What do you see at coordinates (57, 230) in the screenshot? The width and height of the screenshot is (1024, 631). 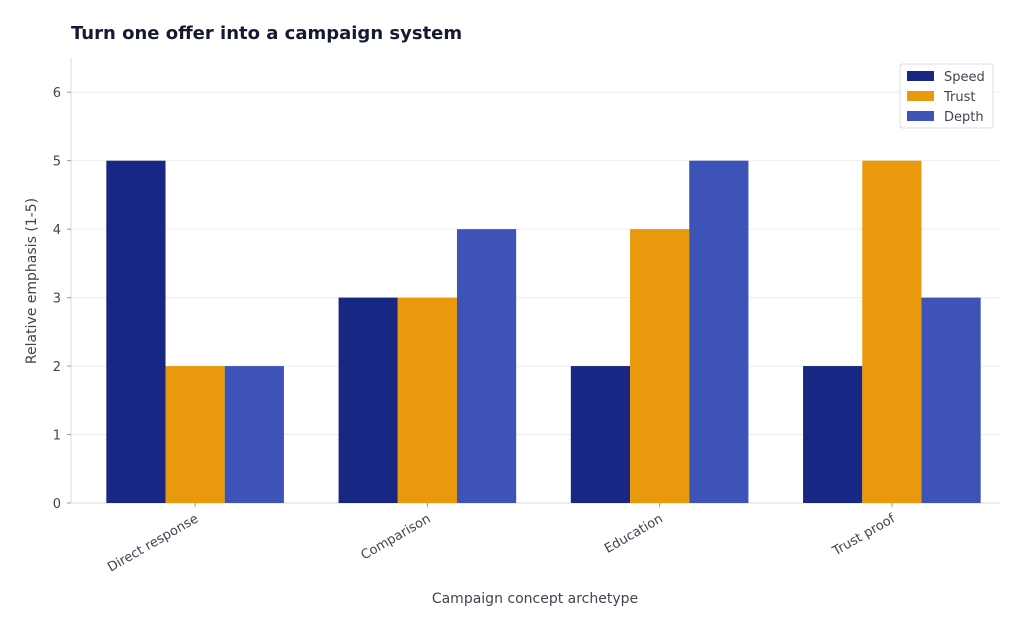 I see `y-tick-label: 4` at bounding box center [57, 230].